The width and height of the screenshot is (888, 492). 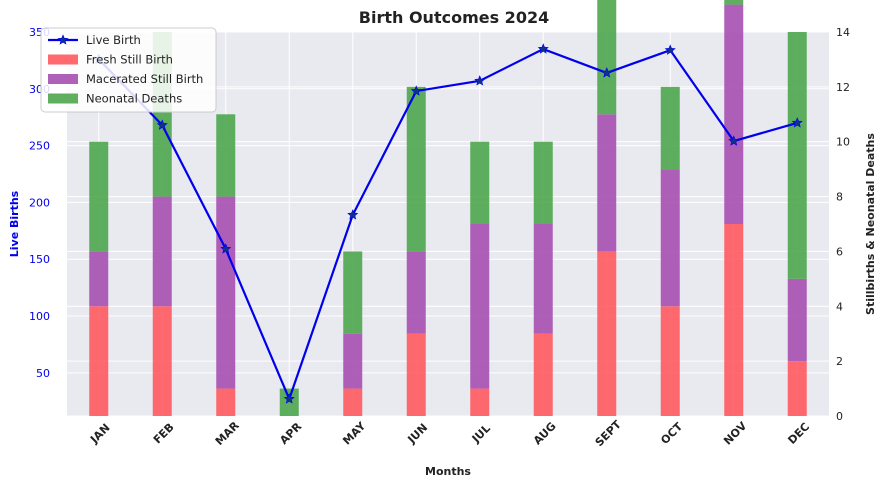 What do you see at coordinates (670, 238) in the screenshot?
I see `bar-macerated-still-birth-oct` at bounding box center [670, 238].